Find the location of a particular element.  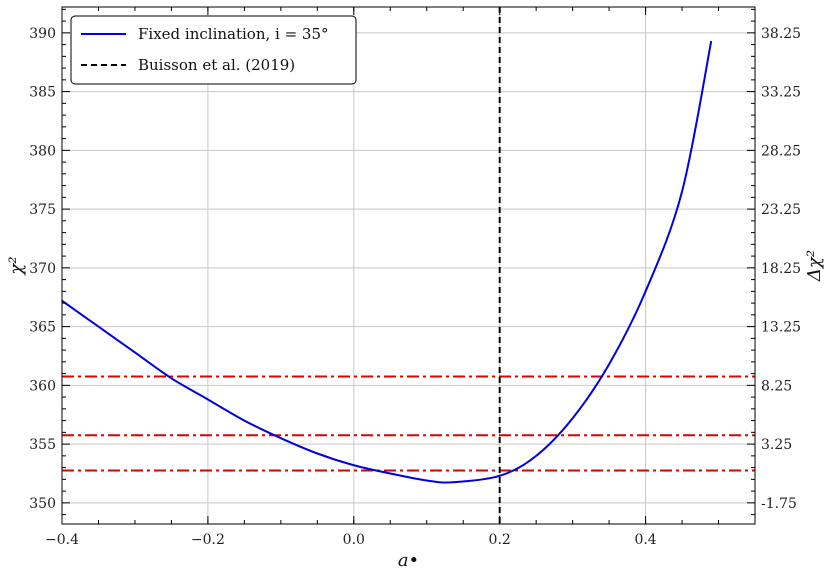

y2-tick-label: 18.25 is located at coordinates (781, 269).